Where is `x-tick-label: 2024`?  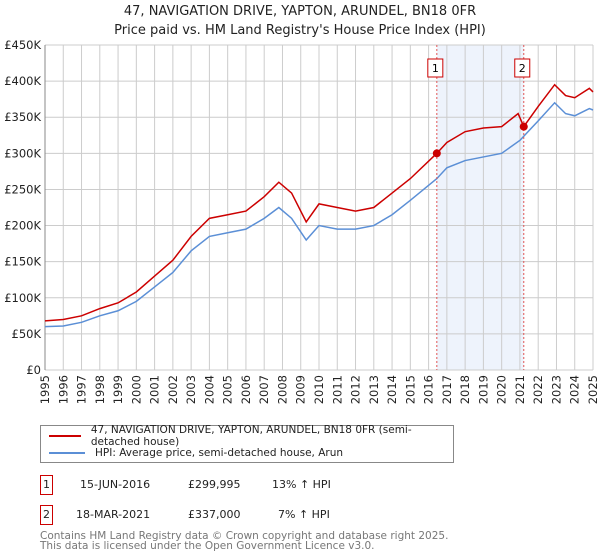
x-tick-label: 2024 is located at coordinates (575, 389).